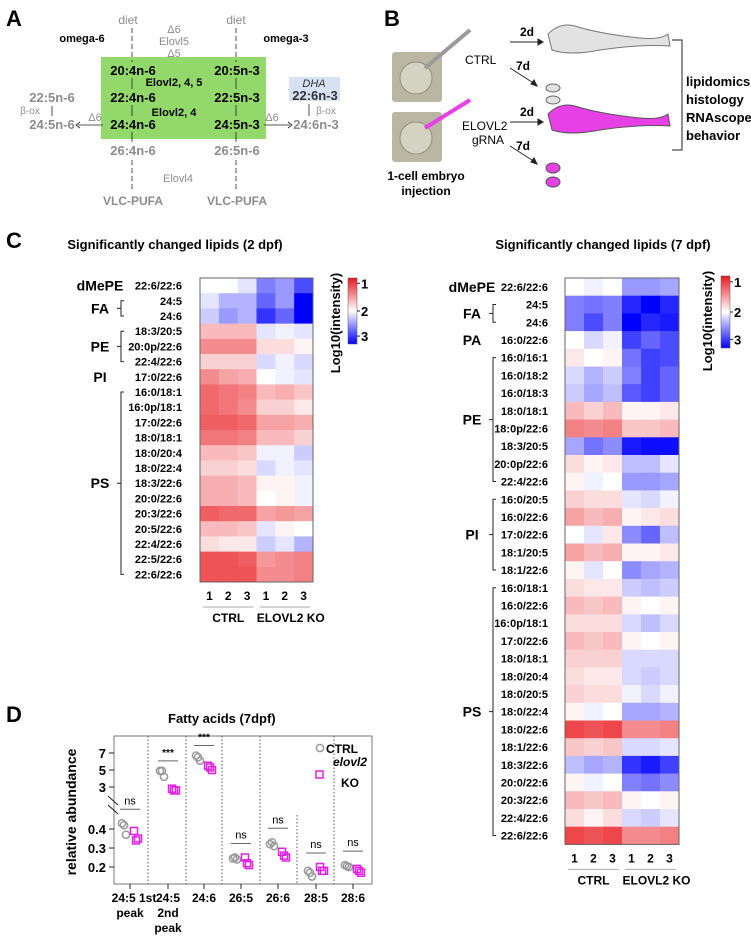 The width and height of the screenshot is (751, 942). Describe the element at coordinates (180, 110) in the screenshot. I see `pathway-arrows` at that location.